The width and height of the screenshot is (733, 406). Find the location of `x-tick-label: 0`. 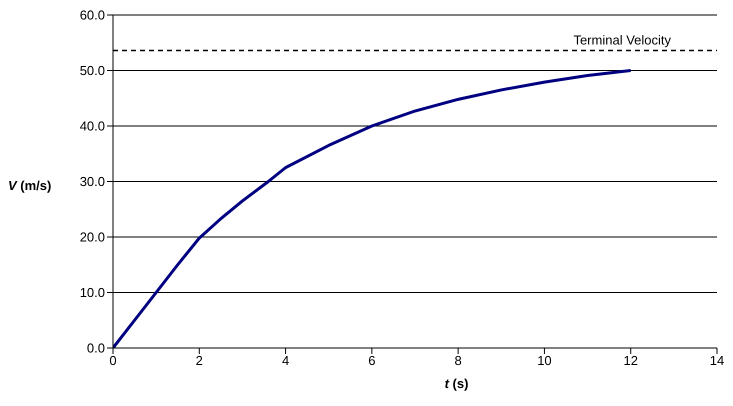

x-tick-label: 0 is located at coordinates (113, 360).